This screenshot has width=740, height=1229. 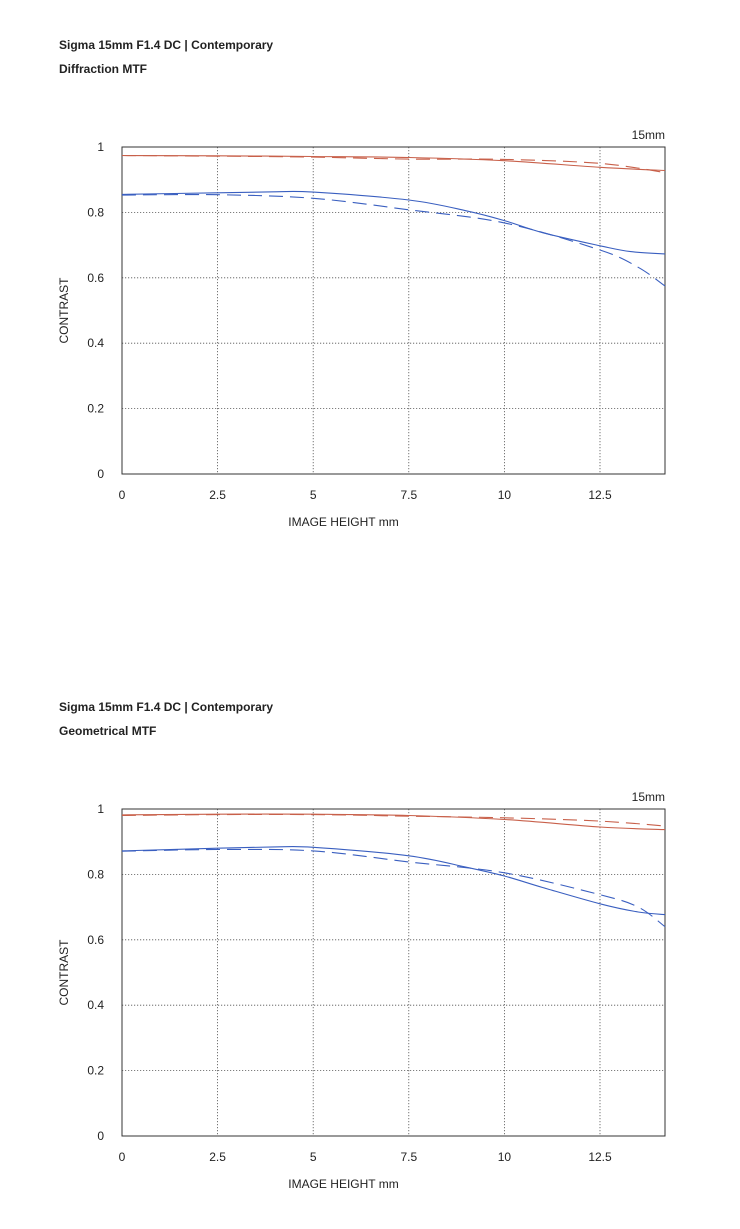 What do you see at coordinates (166, 707) in the screenshot?
I see `chart-2-lens-name: Sigma 15mm F1.4 DC | Contemporary` at bounding box center [166, 707].